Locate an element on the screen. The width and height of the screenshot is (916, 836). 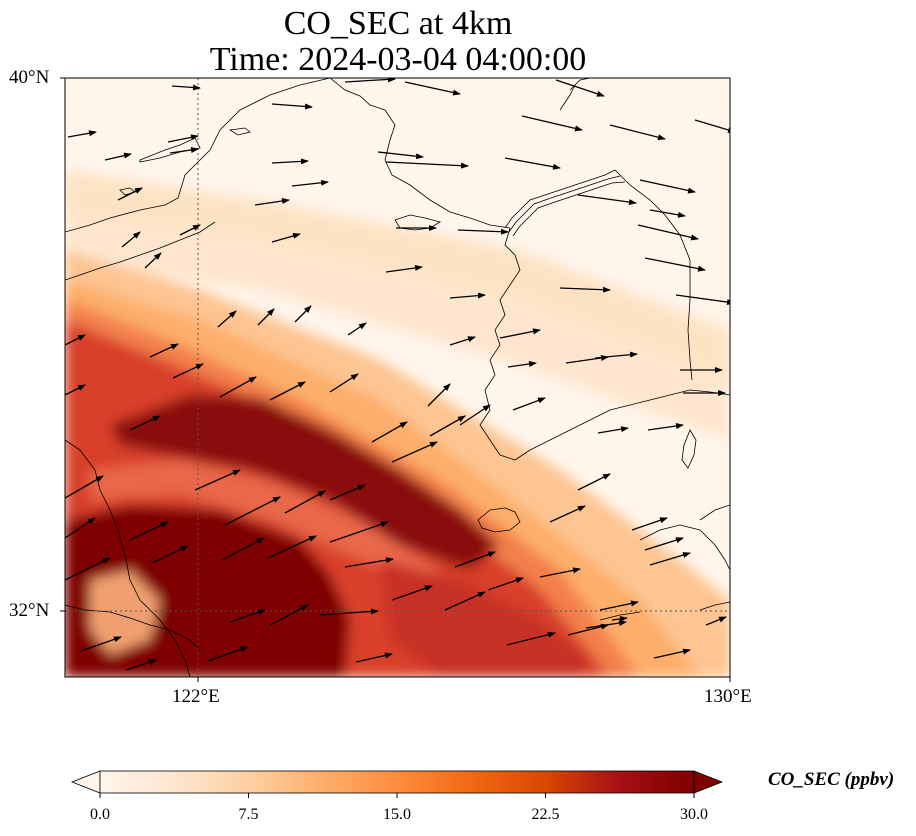
colorbar-label: CO_SEC (ppbv) is located at coordinates (831, 779).